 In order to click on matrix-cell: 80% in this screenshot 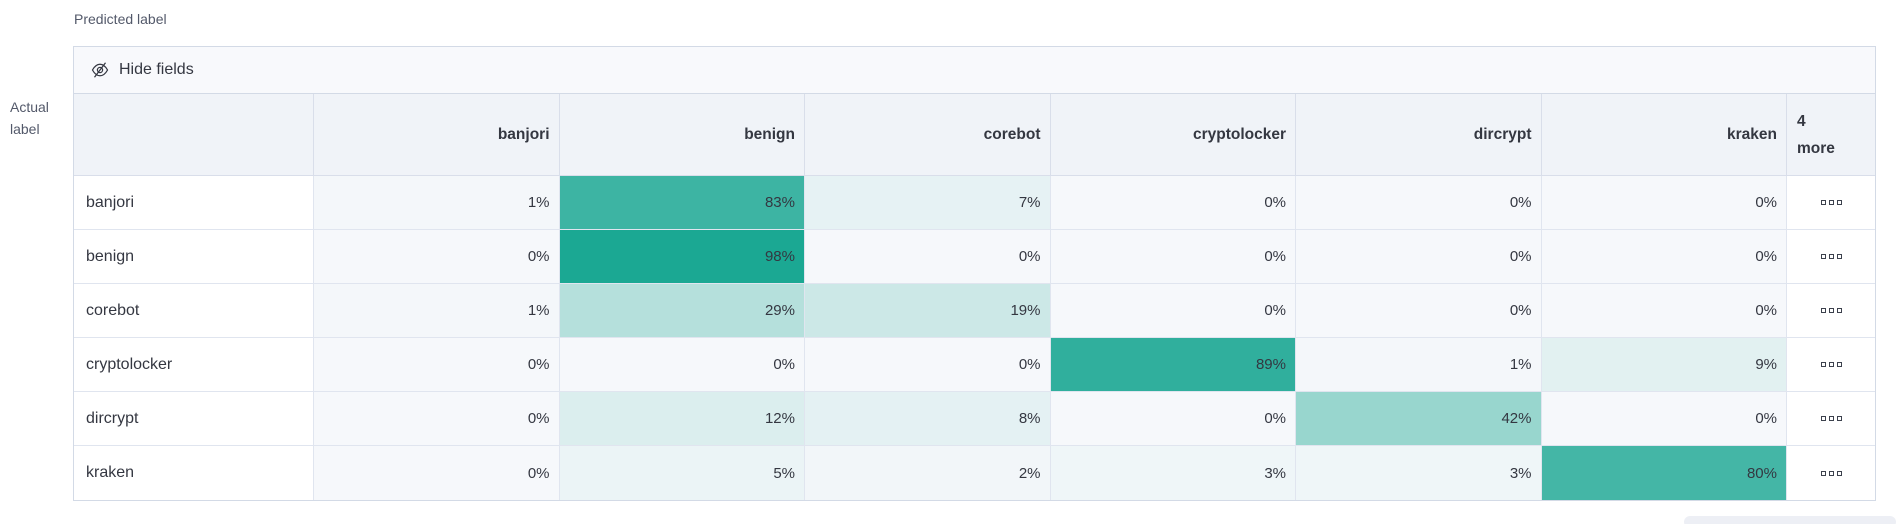, I will do `click(1664, 473)`.